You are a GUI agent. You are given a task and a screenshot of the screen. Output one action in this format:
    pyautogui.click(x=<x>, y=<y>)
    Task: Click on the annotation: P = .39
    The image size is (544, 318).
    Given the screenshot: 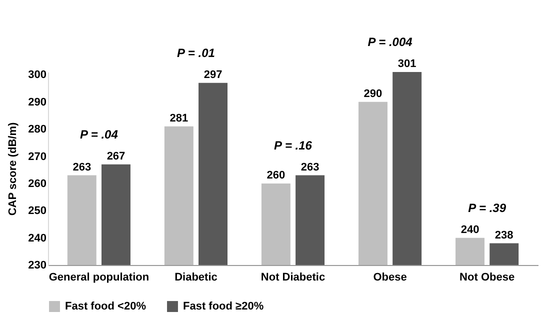 What is the action you would take?
    pyautogui.click(x=487, y=207)
    